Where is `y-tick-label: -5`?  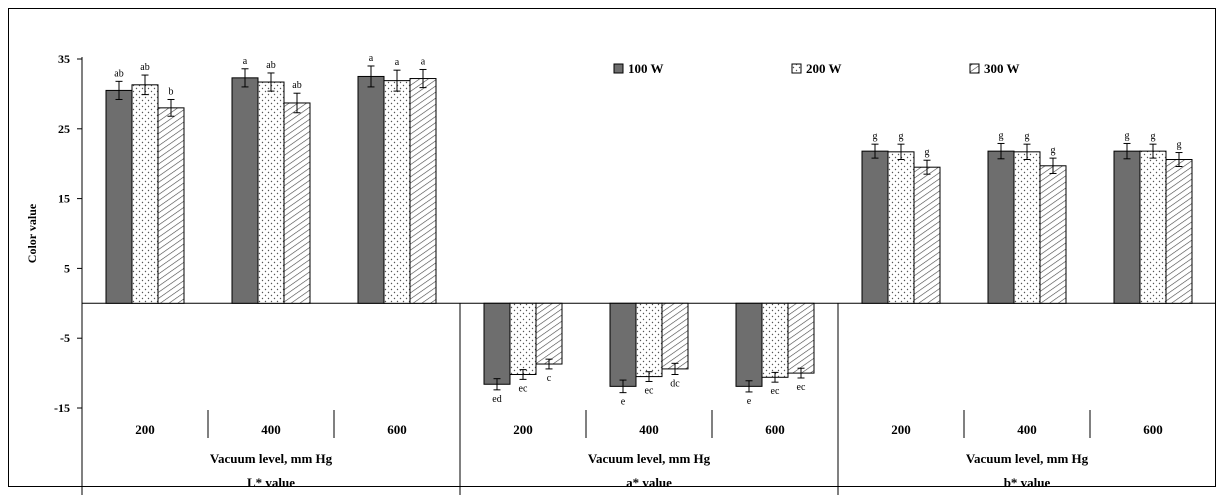 y-tick-label: -5 is located at coordinates (65, 338).